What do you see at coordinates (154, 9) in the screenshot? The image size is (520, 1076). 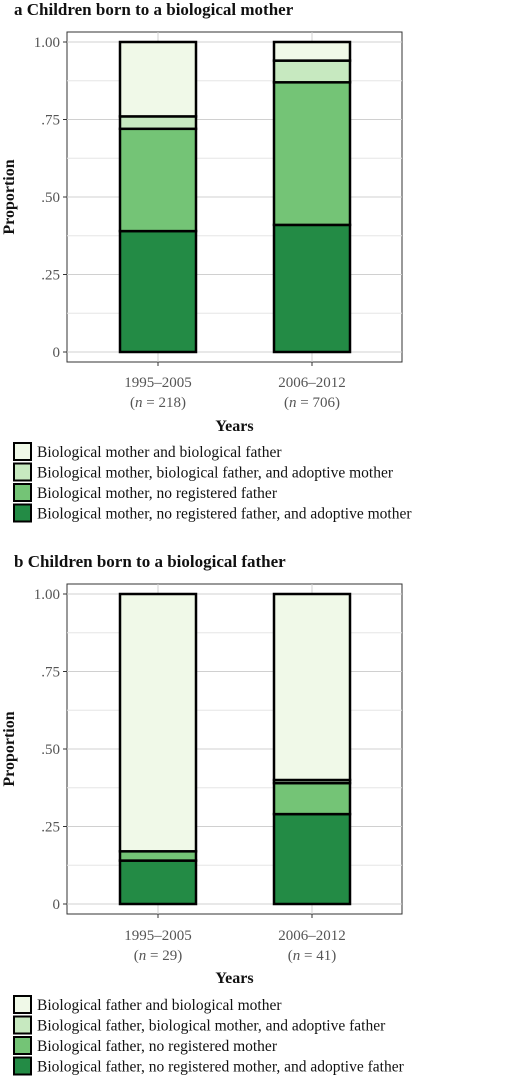 I see `panel-title: a Children born to a biological mother` at bounding box center [154, 9].